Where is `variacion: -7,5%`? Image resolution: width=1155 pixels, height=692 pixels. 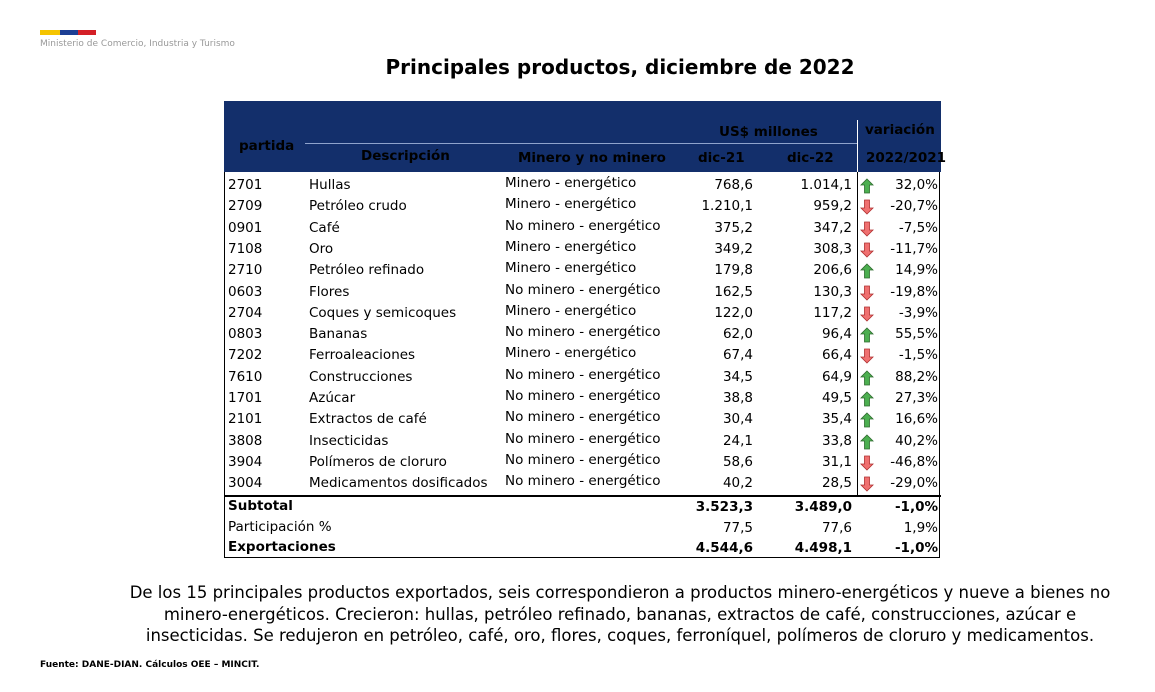
variacion: -7,5% is located at coordinates (918, 227).